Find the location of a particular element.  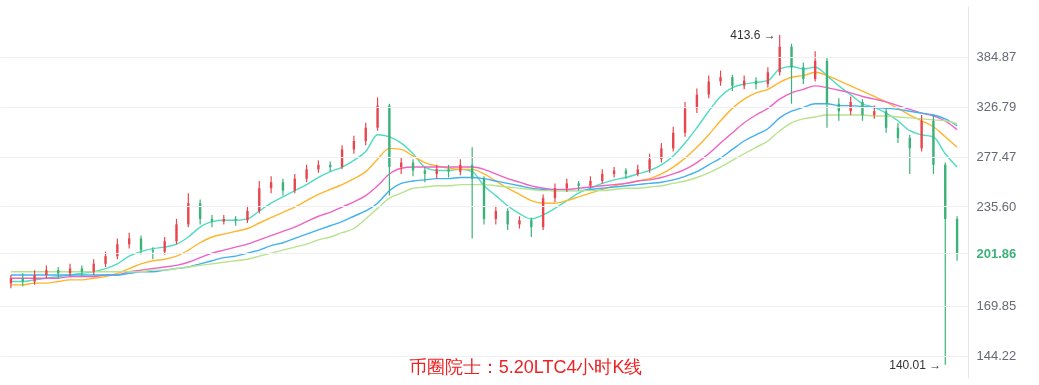

y-tick-label: 235.60 is located at coordinates (996, 206).